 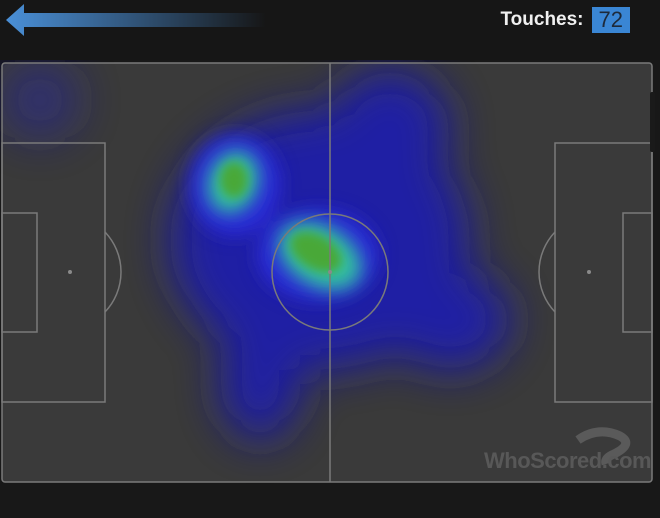 I want to click on arrow-left-icon, so click(x=136, y=20).